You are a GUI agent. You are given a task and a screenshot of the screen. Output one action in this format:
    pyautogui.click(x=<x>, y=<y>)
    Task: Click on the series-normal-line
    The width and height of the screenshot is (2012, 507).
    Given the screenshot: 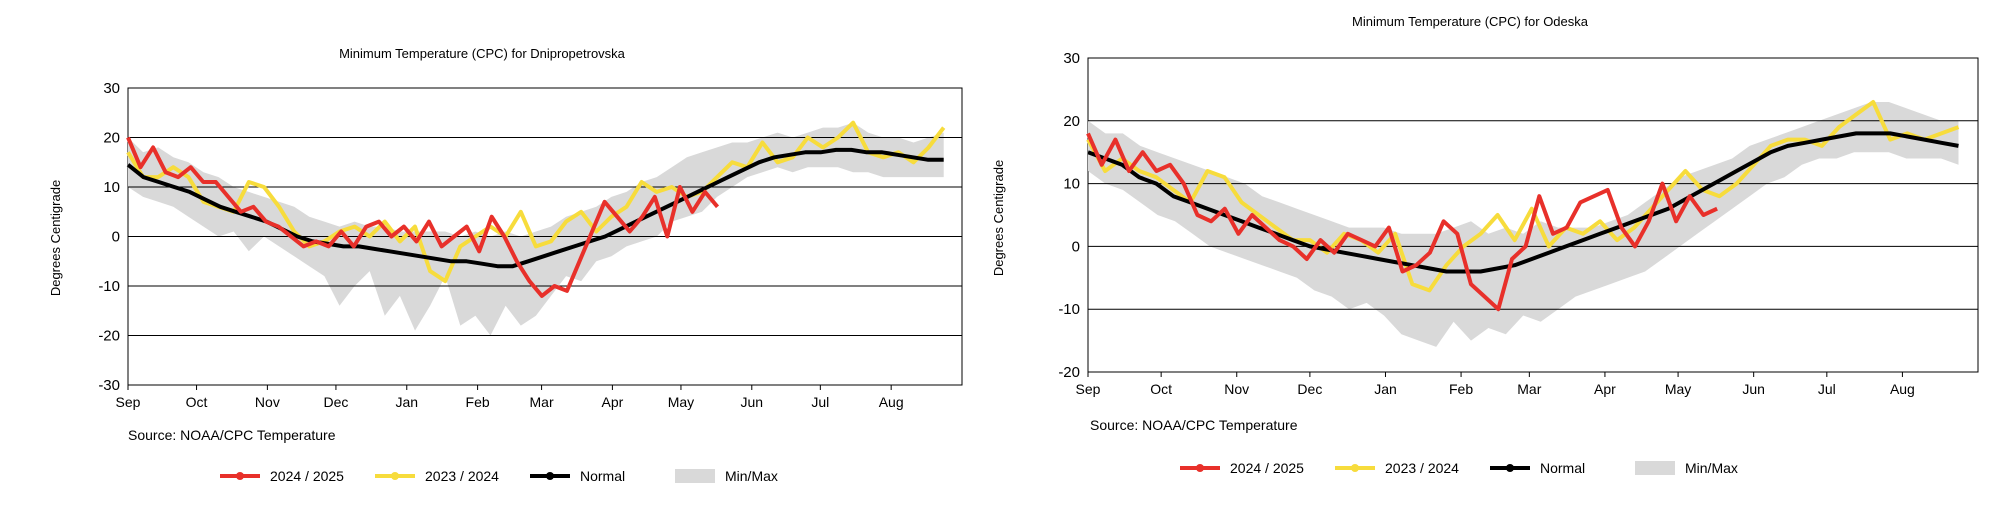 What is the action you would take?
    pyautogui.click(x=1523, y=202)
    